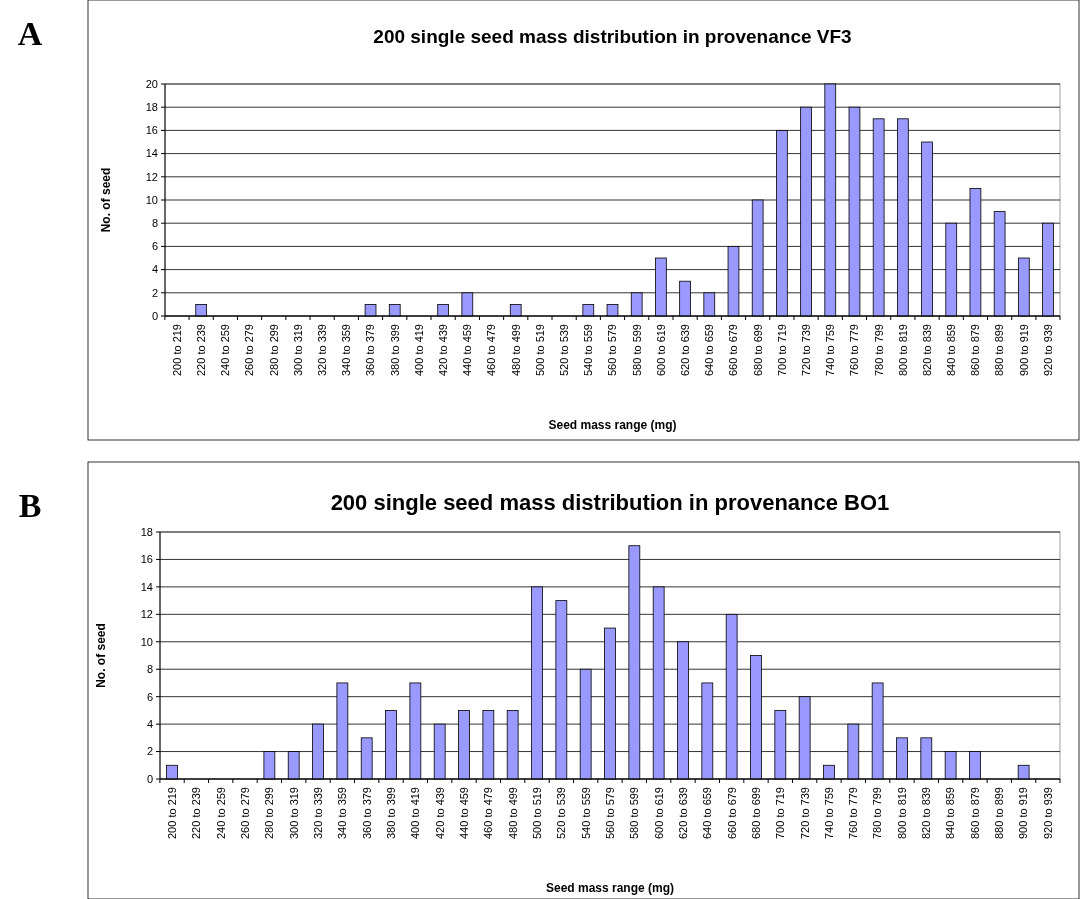 The width and height of the screenshot is (1081, 899). What do you see at coordinates (612, 36) in the screenshot?
I see `chart-title: 200 single seed mass distribution in provenance VF3` at bounding box center [612, 36].